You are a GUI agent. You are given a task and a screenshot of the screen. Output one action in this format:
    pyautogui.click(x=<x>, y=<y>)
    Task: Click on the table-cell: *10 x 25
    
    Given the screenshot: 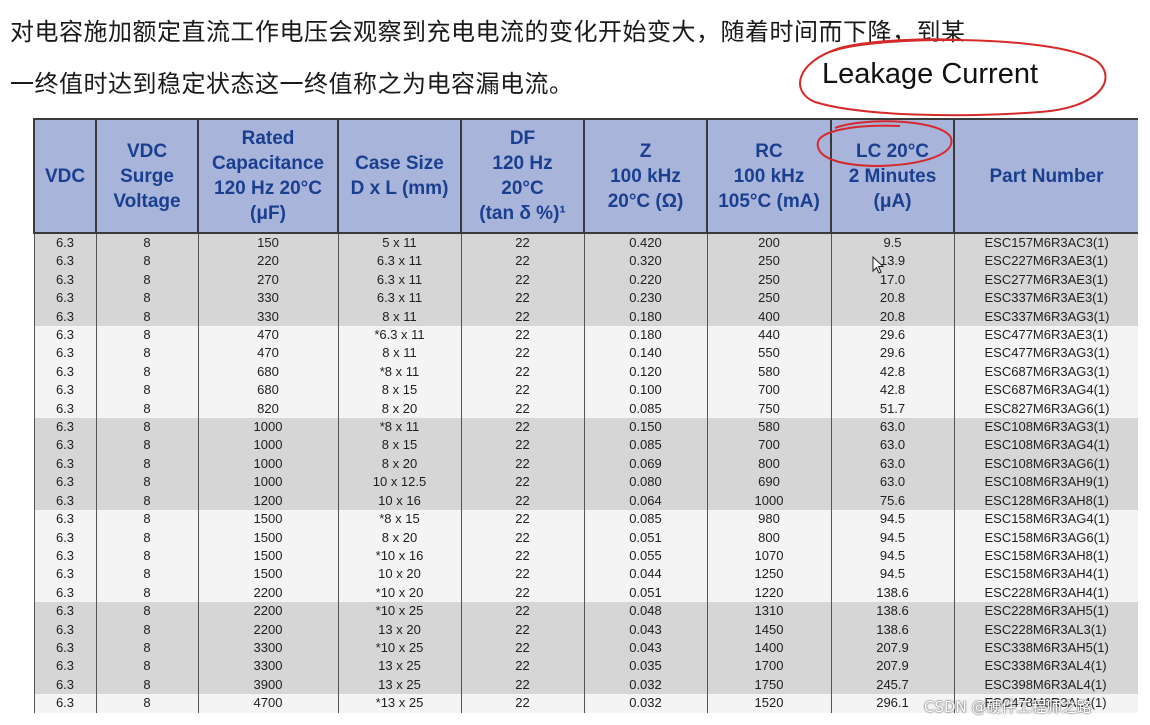 What is the action you would take?
    pyautogui.click(x=399, y=611)
    